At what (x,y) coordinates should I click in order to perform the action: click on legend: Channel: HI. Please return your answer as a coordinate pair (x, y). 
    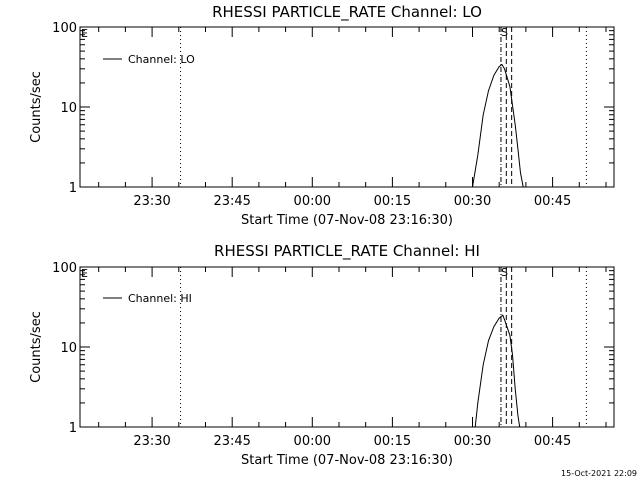
    Looking at the image, I should click on (147, 298).